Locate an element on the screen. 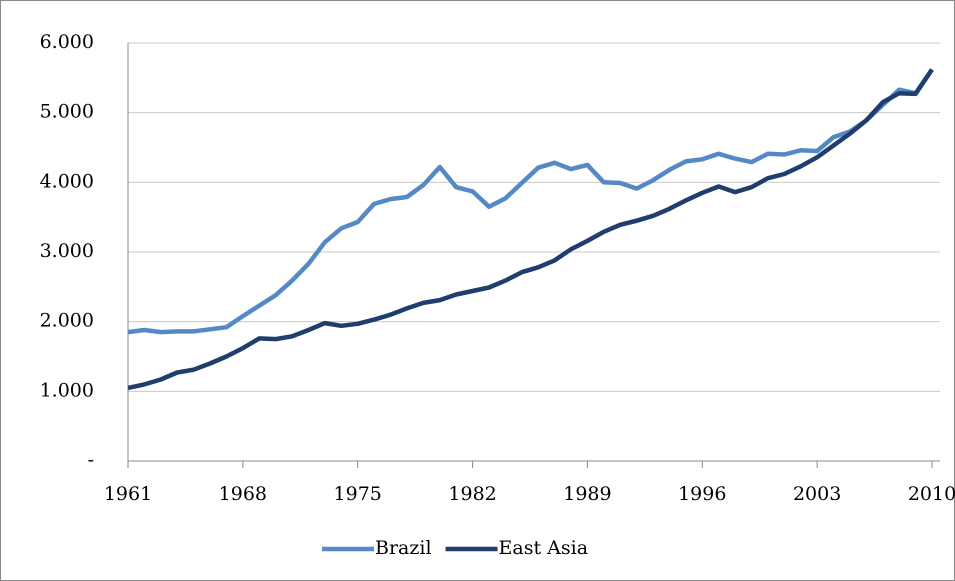 The image size is (955, 581). legend-label: East Asia is located at coordinates (544, 548).